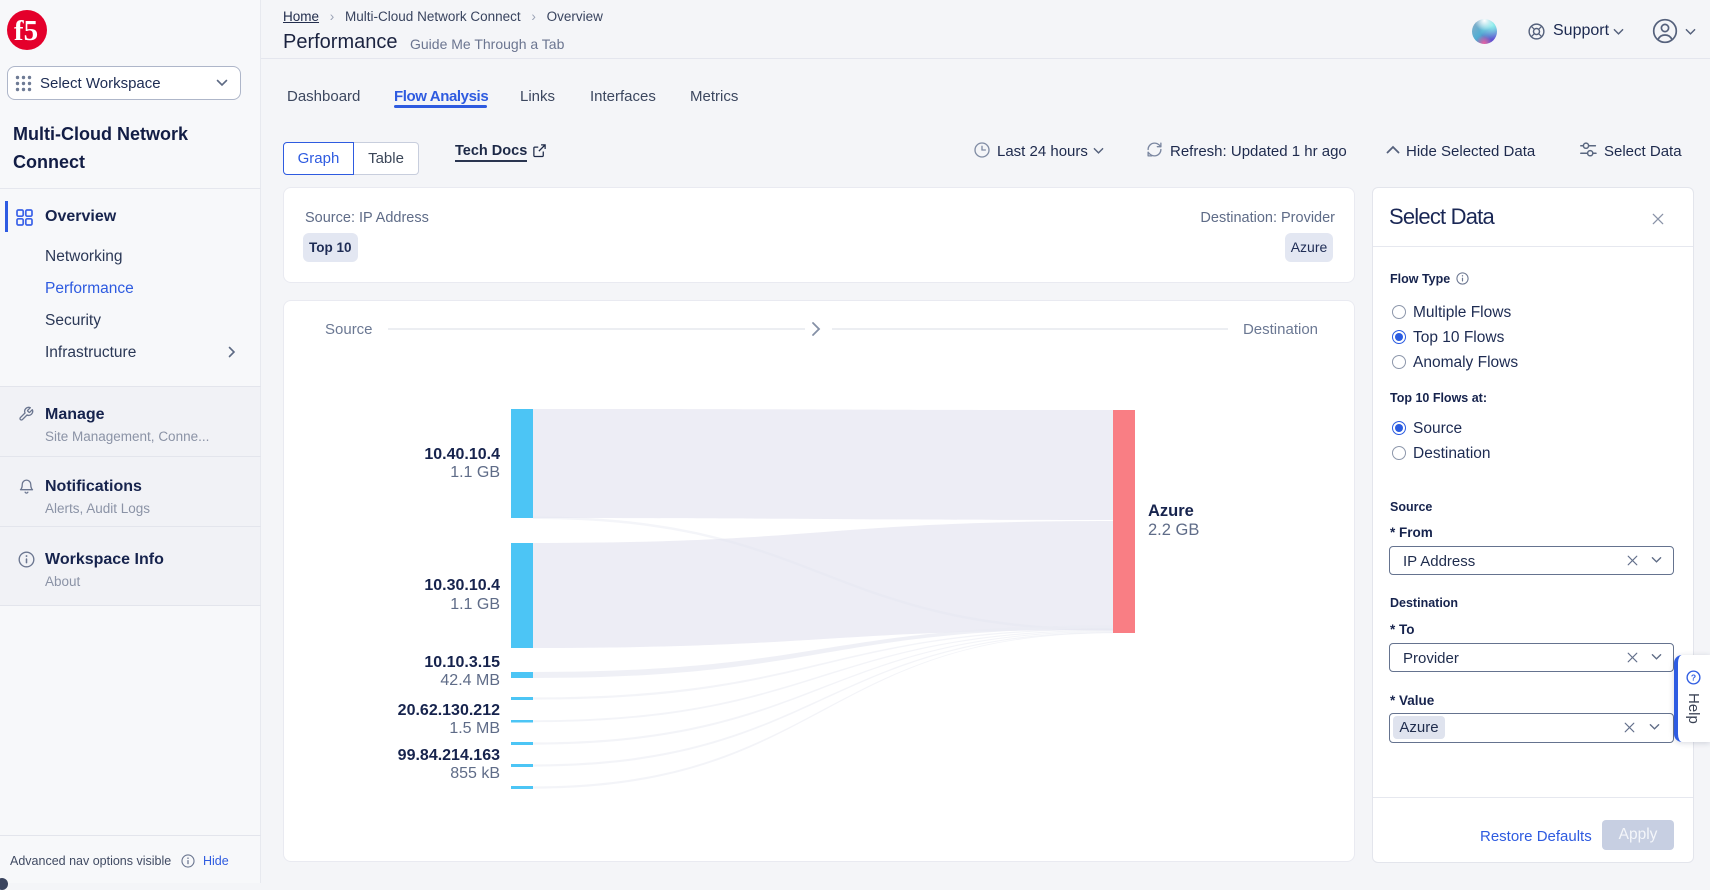 The image size is (1710, 890). Describe the element at coordinates (1280, 329) in the screenshot. I see `svg-text: Destination` at that location.